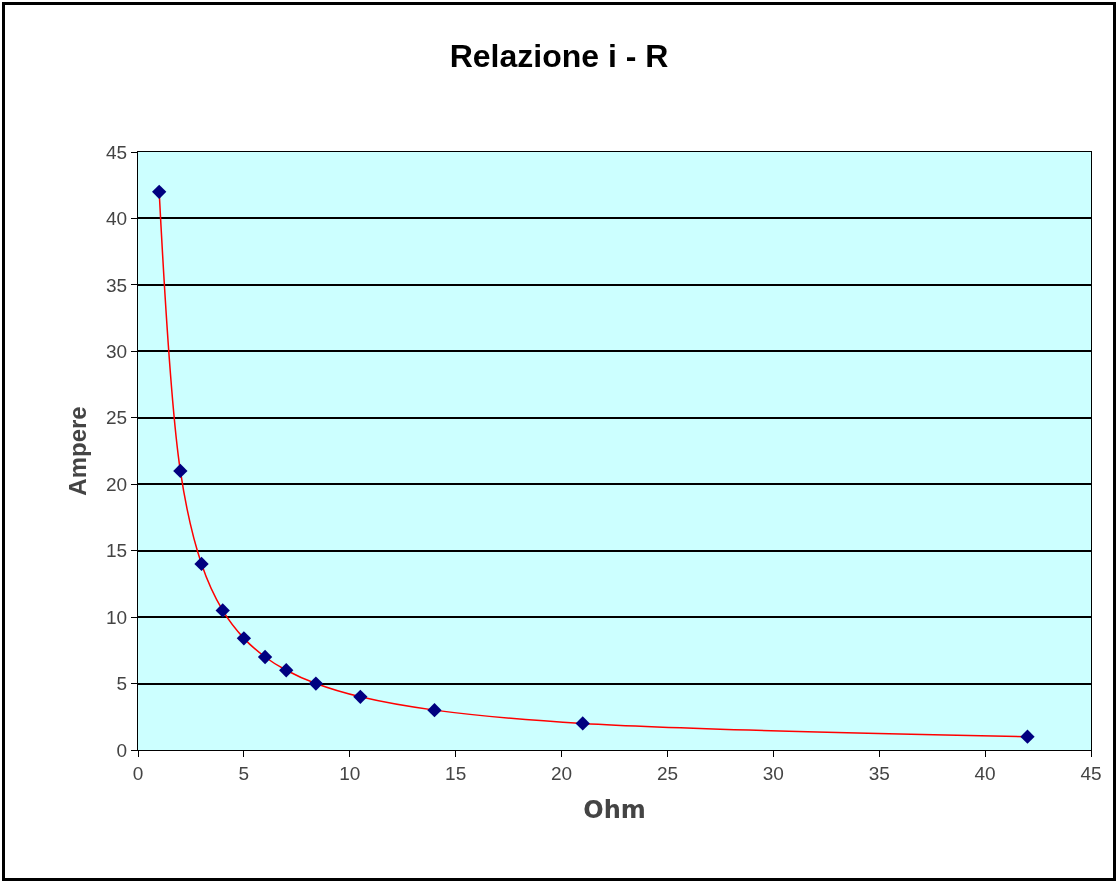 This screenshot has height=885, width=1120. Describe the element at coordinates (614, 810) in the screenshot. I see `x-axis-title: Ohm` at that location.